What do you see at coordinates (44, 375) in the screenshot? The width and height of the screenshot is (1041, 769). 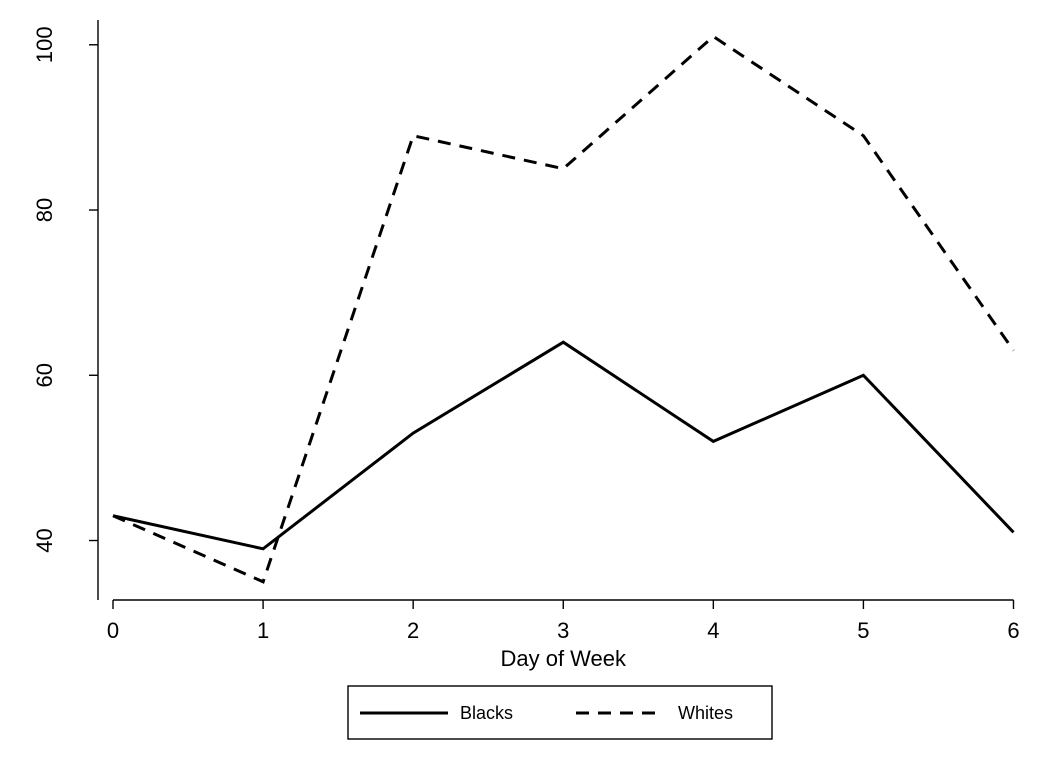 I see `y-tick-label: 60` at bounding box center [44, 375].